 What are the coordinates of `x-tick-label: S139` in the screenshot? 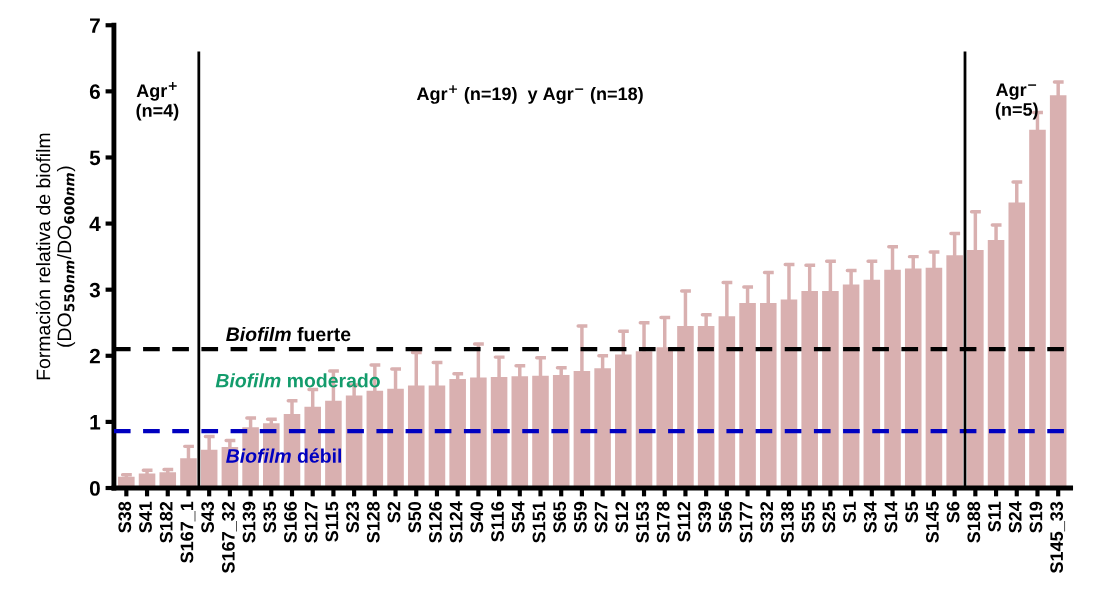 It's located at (249, 522).